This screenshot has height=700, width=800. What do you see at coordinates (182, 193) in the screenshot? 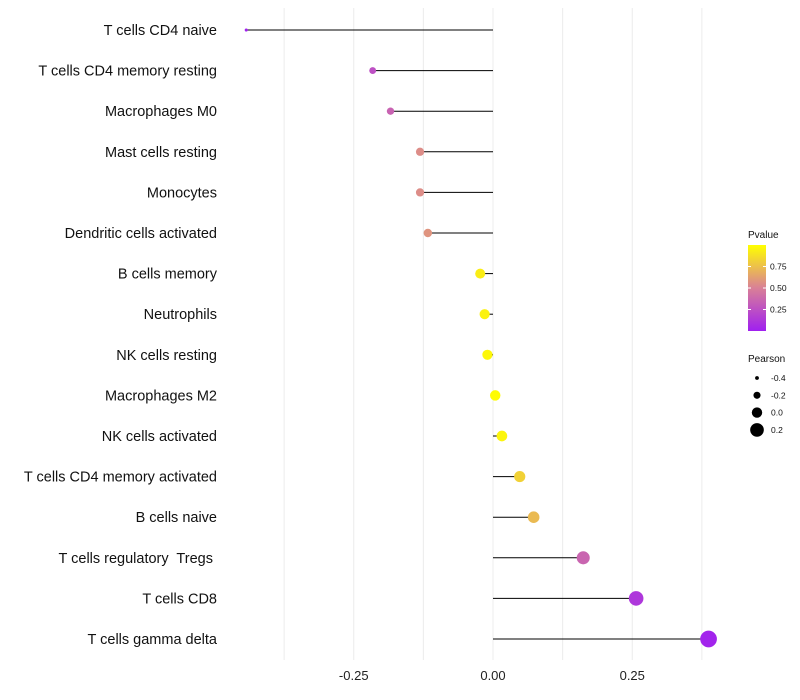
I see `category-label: Monocytes` at bounding box center [182, 193].